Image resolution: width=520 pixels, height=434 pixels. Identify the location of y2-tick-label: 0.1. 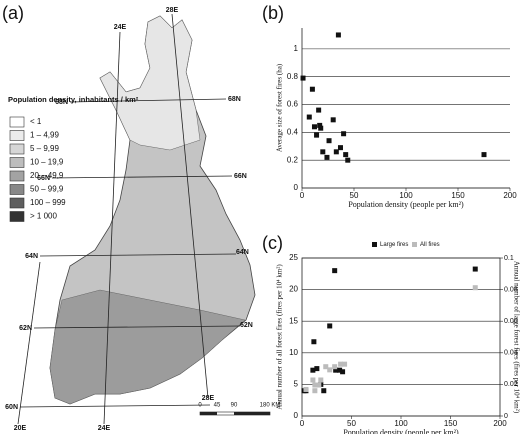
(509, 258).